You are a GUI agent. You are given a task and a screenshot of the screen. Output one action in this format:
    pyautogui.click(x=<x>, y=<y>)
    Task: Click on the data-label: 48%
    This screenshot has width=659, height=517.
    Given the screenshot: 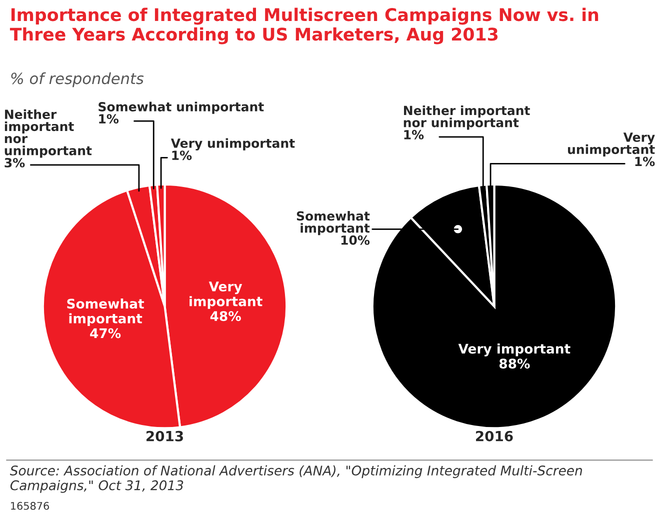 What is the action you would take?
    pyautogui.click(x=225, y=316)
    